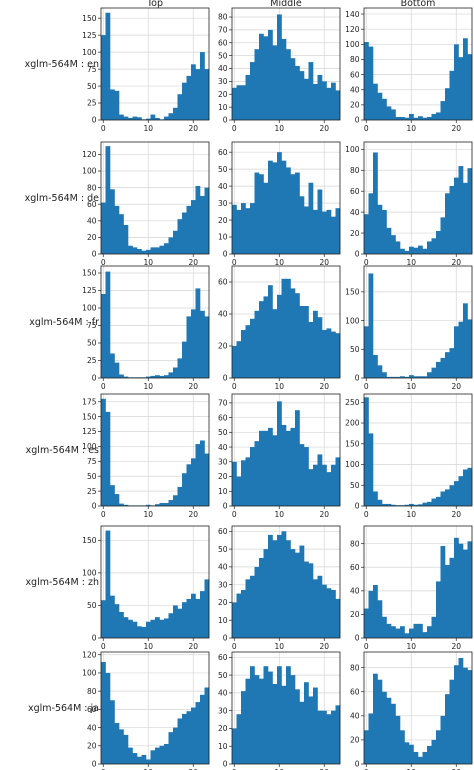  What do you see at coordinates (193, 262) in the screenshot?
I see `panel-r1-c0-xtick-label-2: 20` at bounding box center [193, 262].